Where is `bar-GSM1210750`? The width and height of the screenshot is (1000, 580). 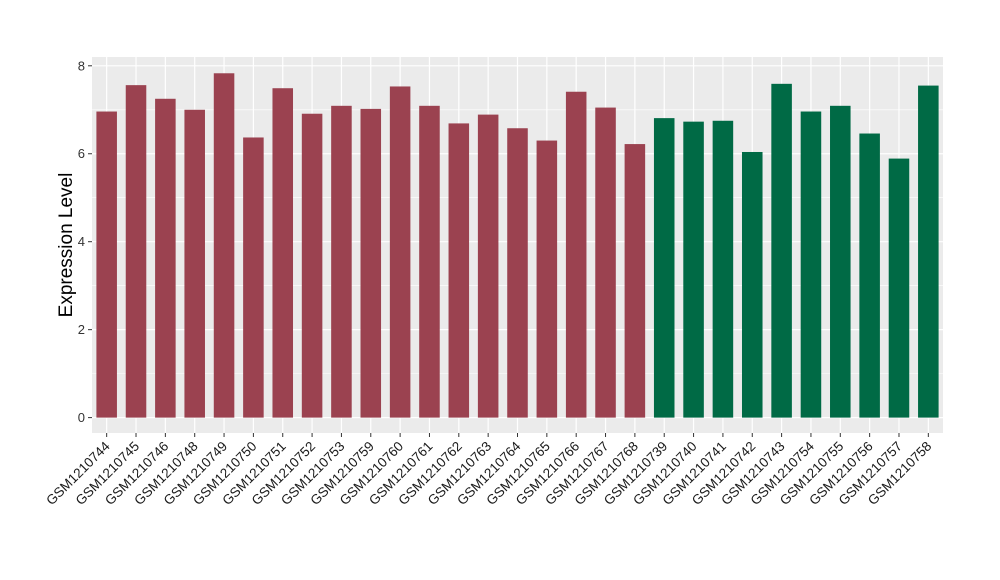 bar-GSM1210750 is located at coordinates (253, 277).